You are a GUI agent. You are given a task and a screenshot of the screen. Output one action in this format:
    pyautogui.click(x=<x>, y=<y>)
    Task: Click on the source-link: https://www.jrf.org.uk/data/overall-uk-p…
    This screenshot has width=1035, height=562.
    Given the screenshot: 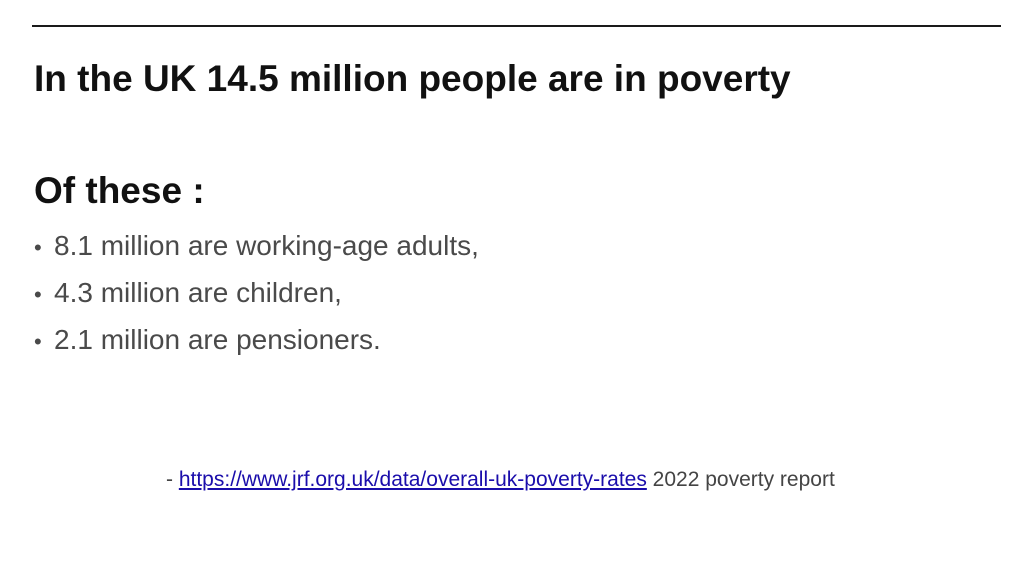 What is the action you would take?
    pyautogui.click(x=412, y=479)
    